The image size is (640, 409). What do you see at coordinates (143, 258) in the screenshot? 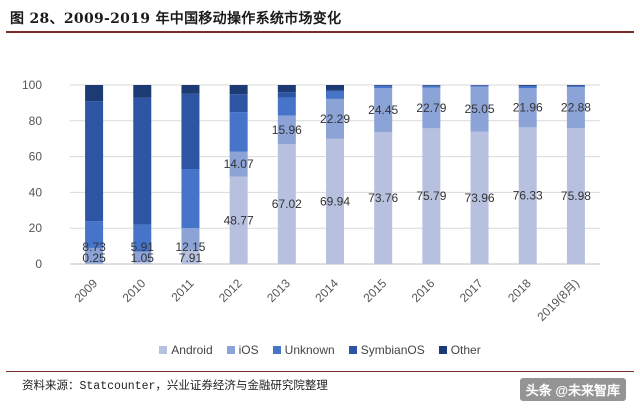
I see `data-label-android: 1.05` at bounding box center [143, 258].